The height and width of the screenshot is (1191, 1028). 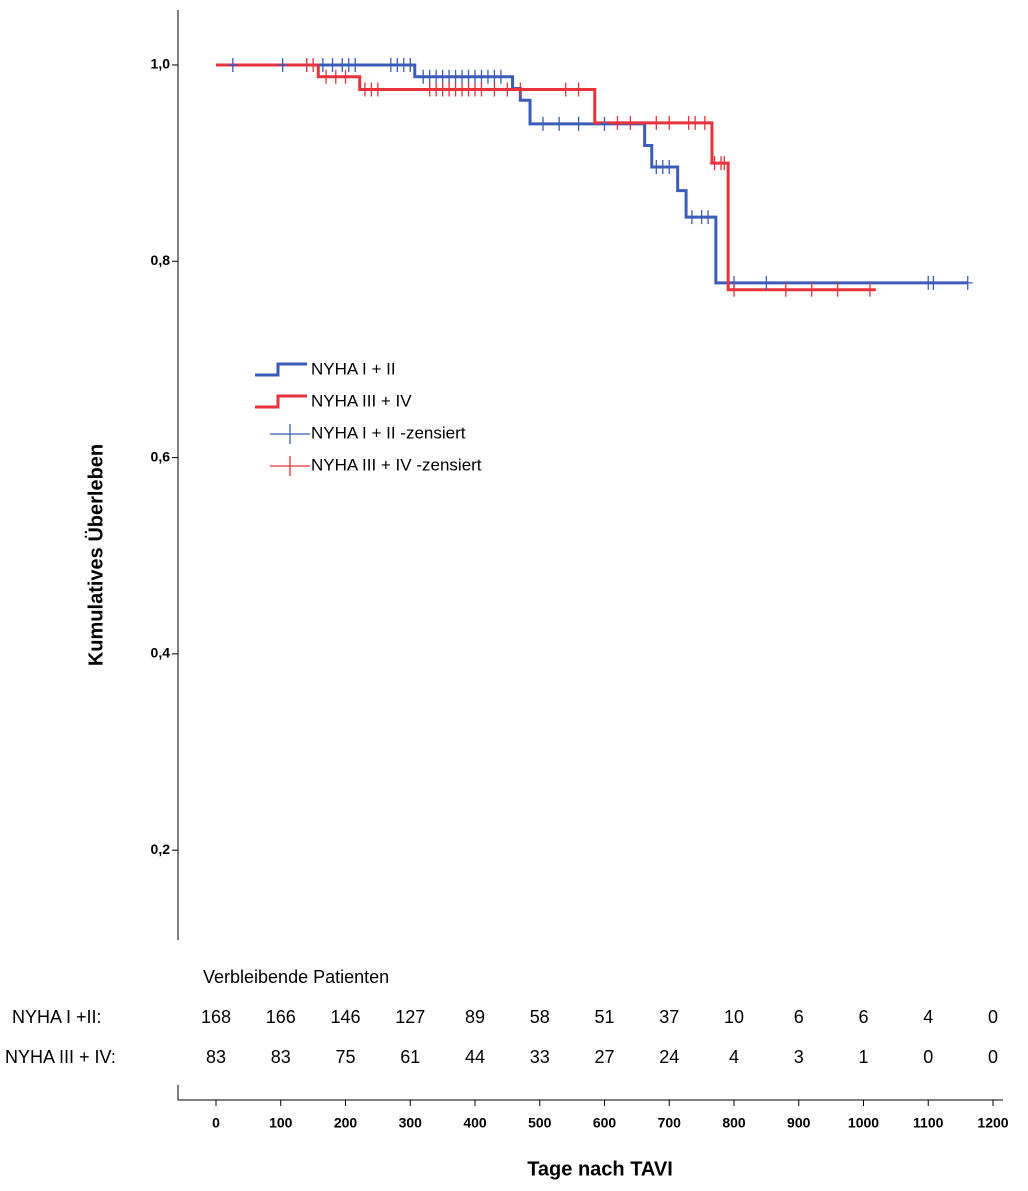 I want to click on risk-count: 51, so click(x=604, y=1017).